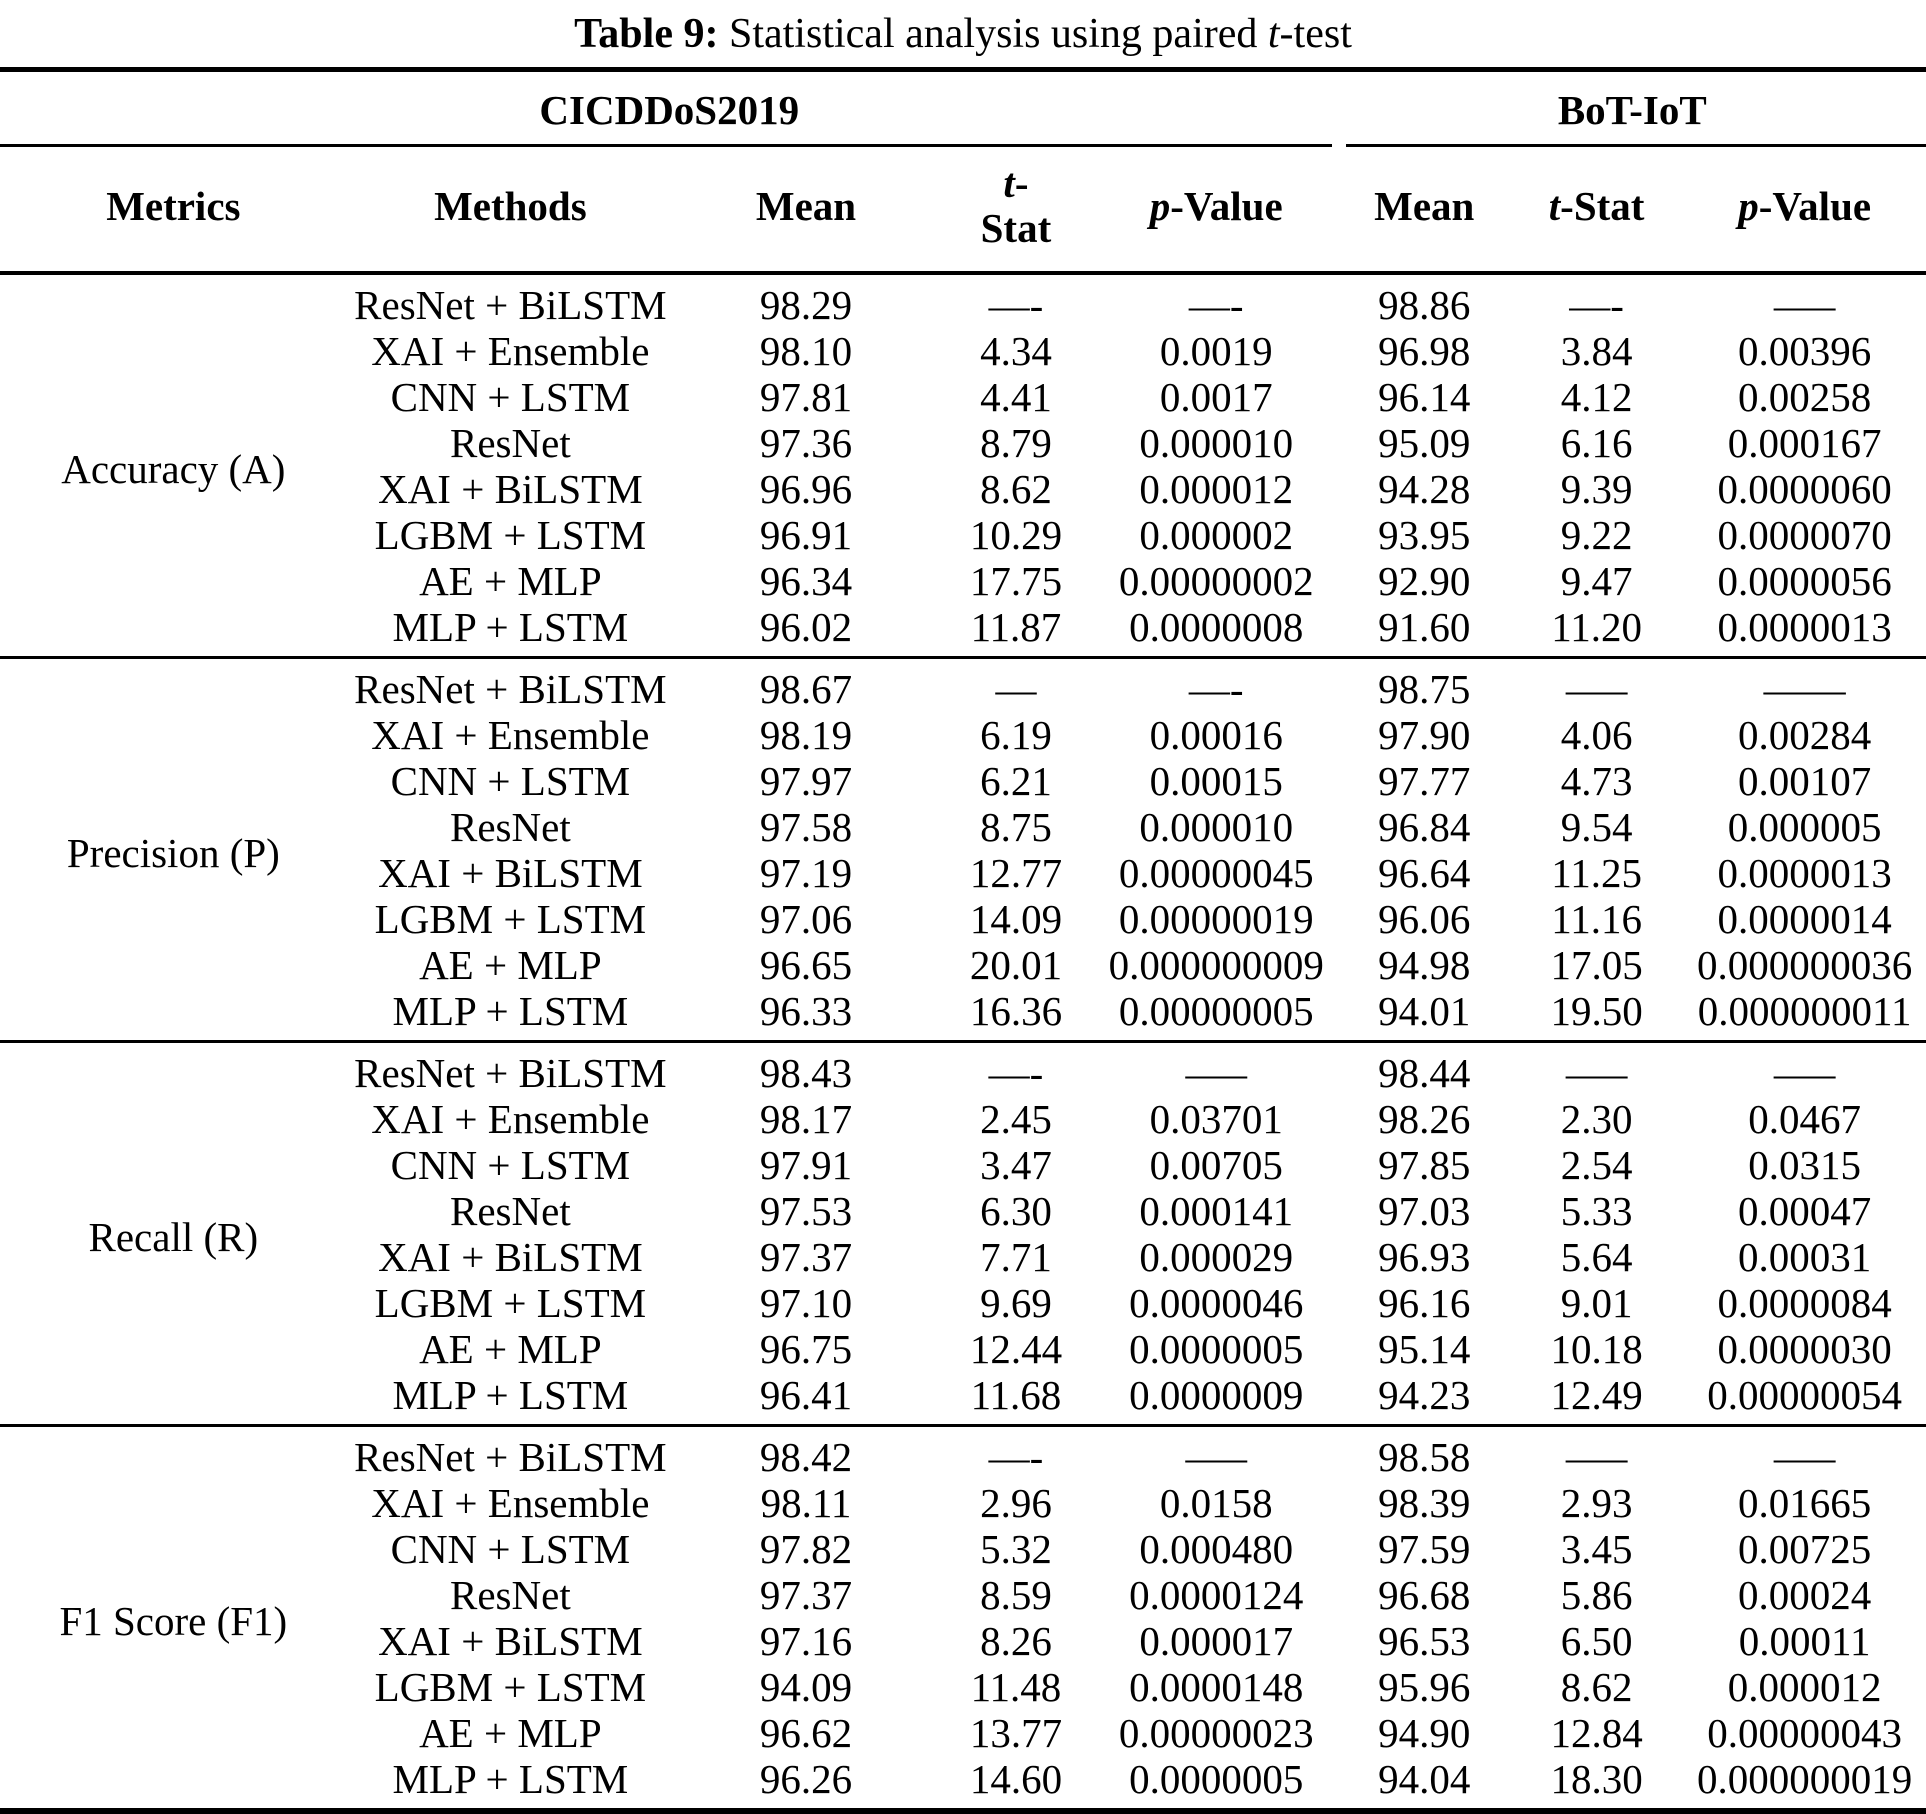  What do you see at coordinates (510, 1733) in the screenshot?
I see `method-cell: AE + MLP` at bounding box center [510, 1733].